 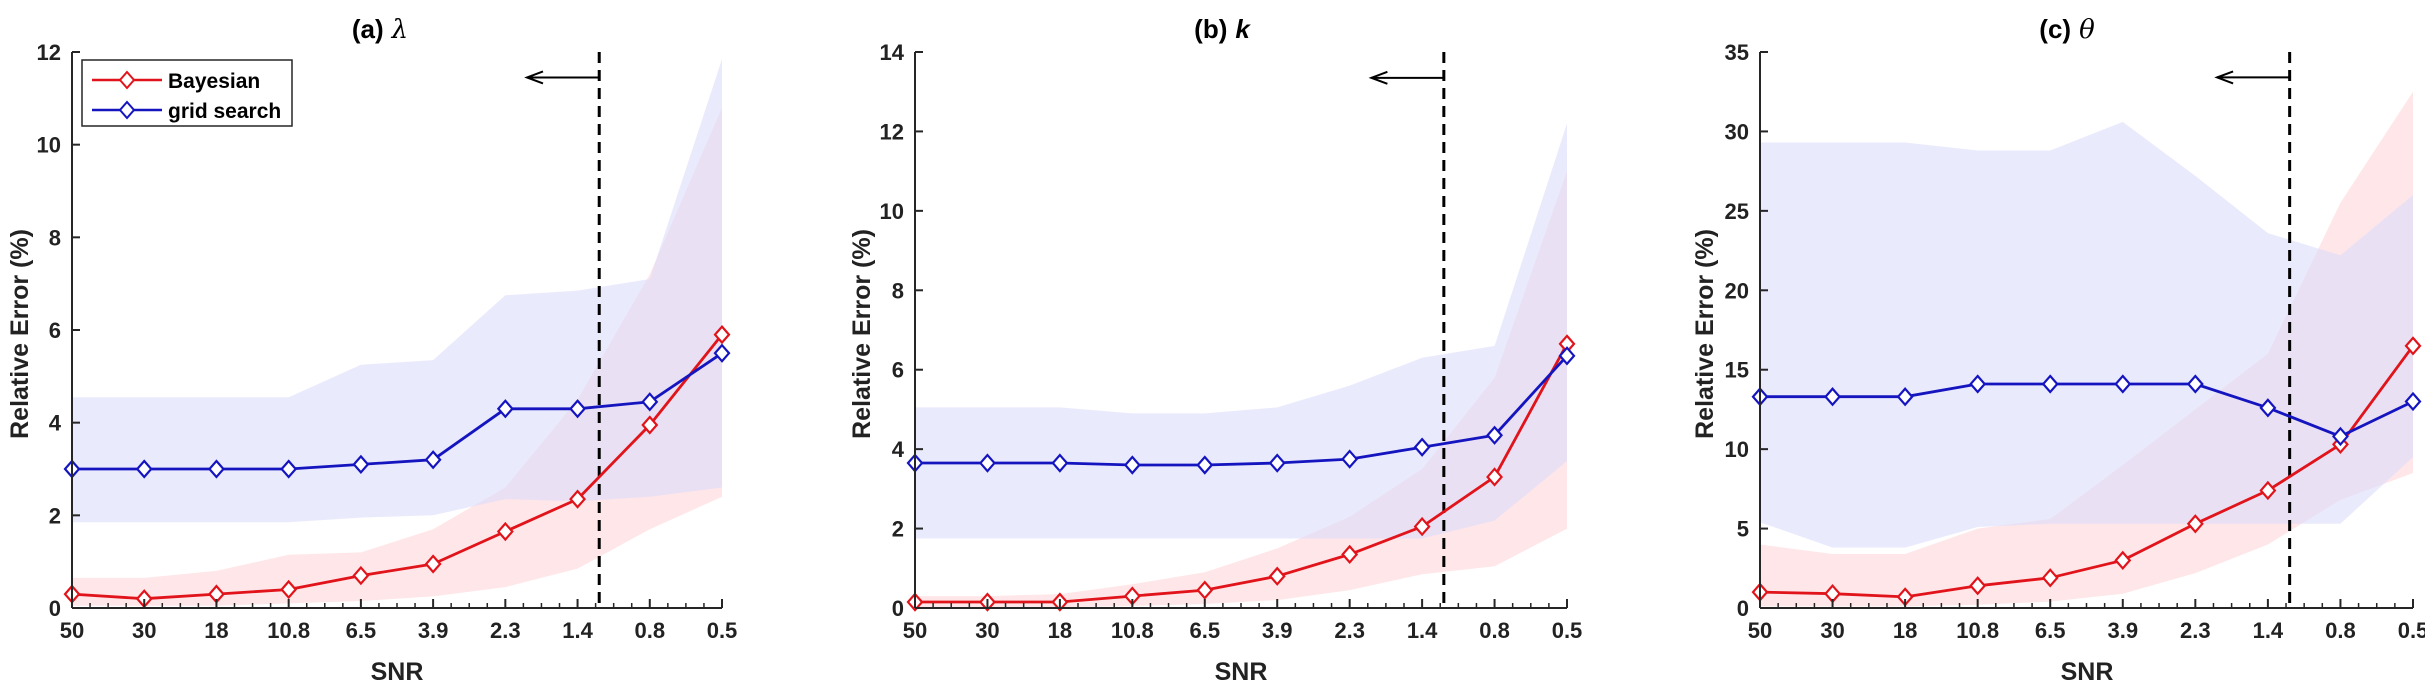 I want to click on y-tick-label: 6, so click(x=898, y=370).